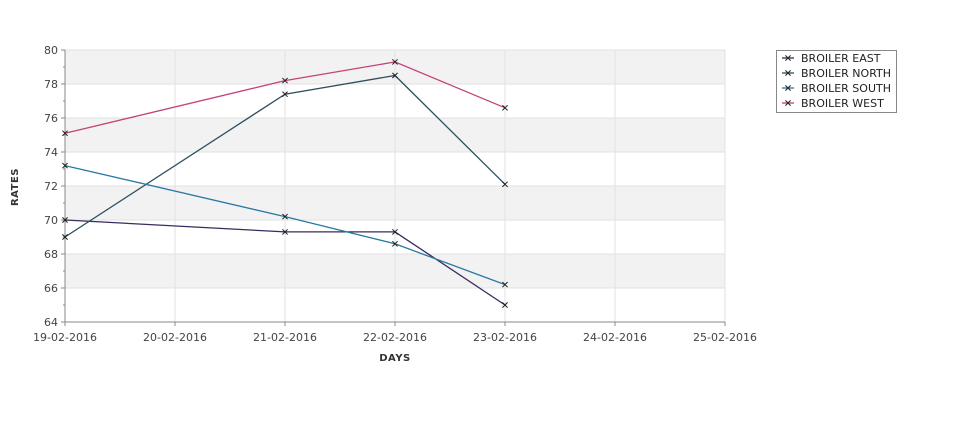 Image resolution: width=975 pixels, height=429 pixels. What do you see at coordinates (725, 337) in the screenshot?
I see `x-tick-label: 25-02-2016` at bounding box center [725, 337].